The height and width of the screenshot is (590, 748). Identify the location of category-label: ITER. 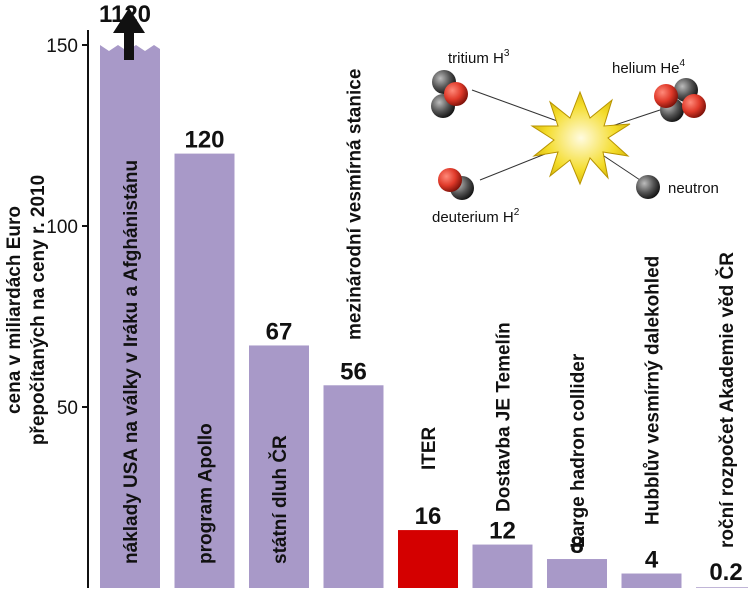
(429, 448).